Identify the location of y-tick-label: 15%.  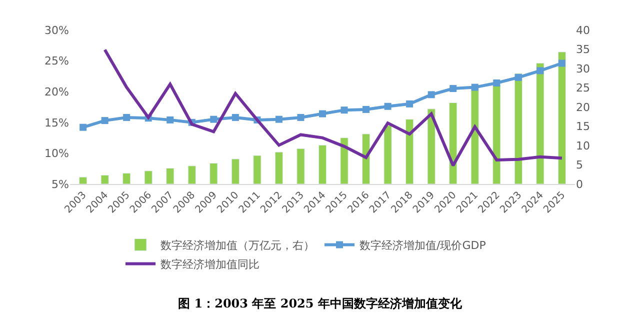
(56, 123).